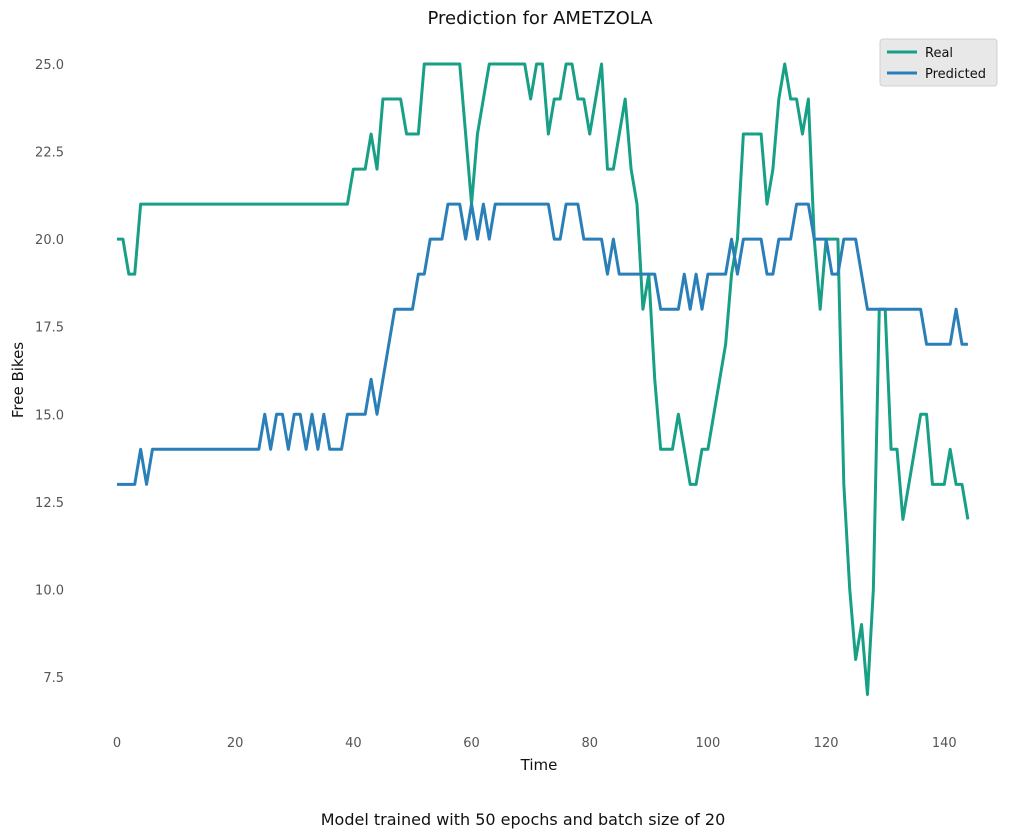  What do you see at coordinates (938, 62) in the screenshot?
I see `legend: Real Predicted` at bounding box center [938, 62].